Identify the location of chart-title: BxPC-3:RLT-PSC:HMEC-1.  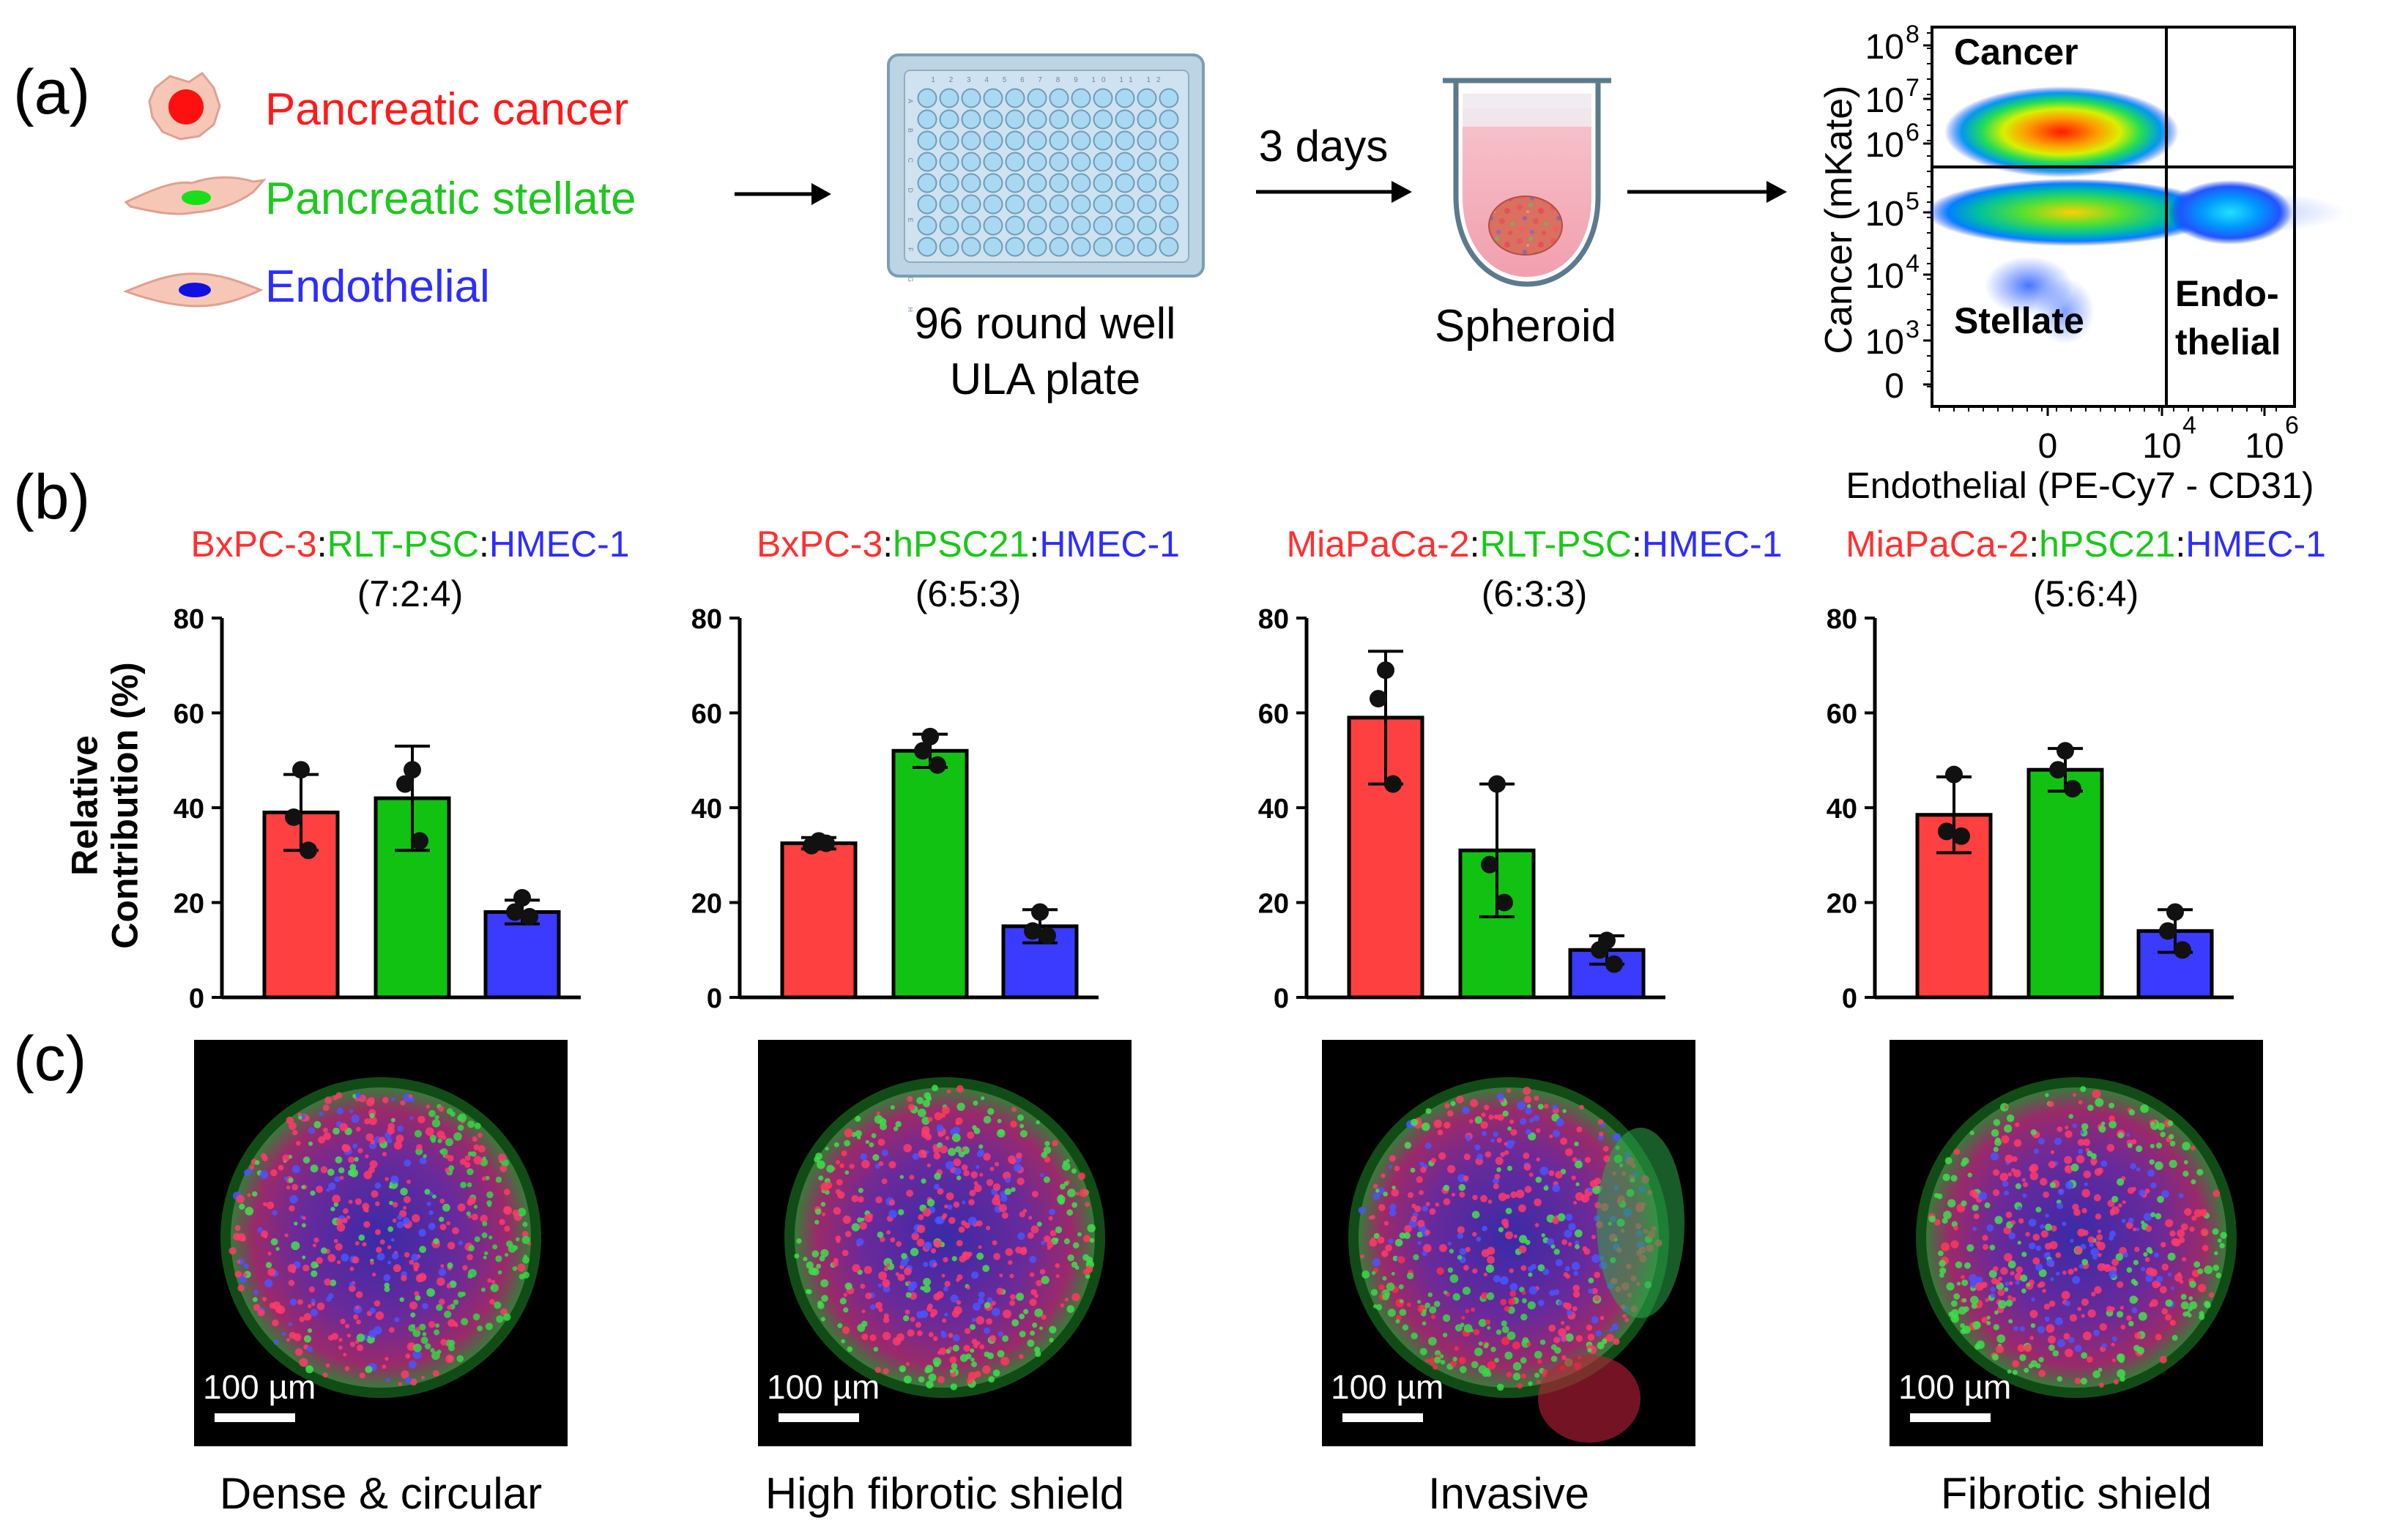
(409, 544).